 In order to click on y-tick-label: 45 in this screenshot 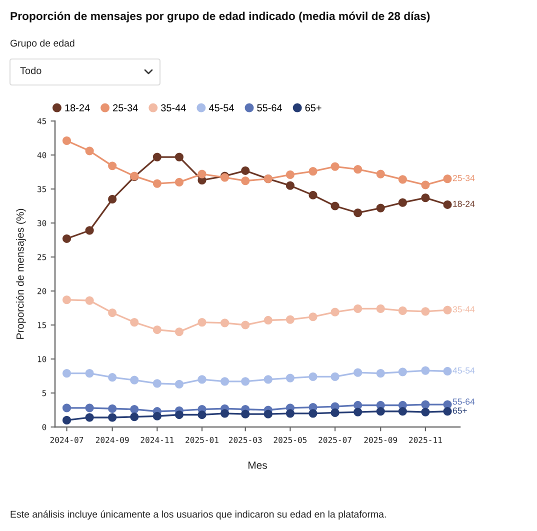, I will do `click(41, 121)`.